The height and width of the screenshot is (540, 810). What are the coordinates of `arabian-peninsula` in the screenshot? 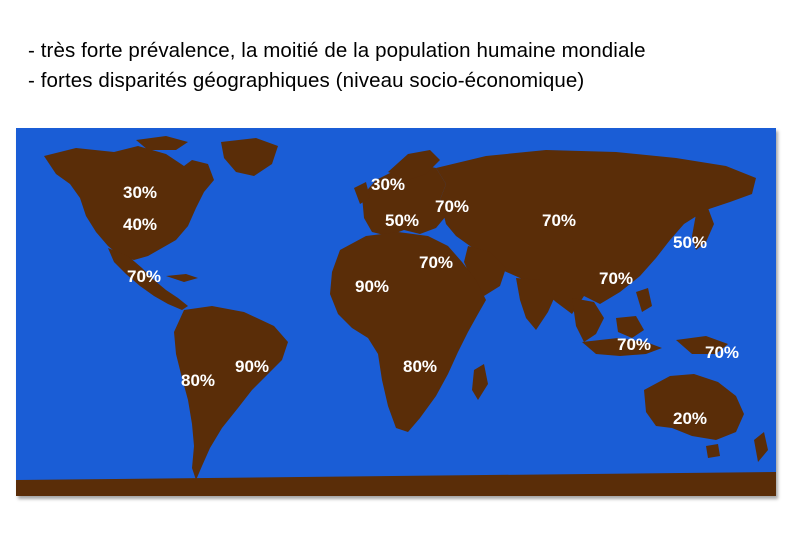 It's located at (485, 271).